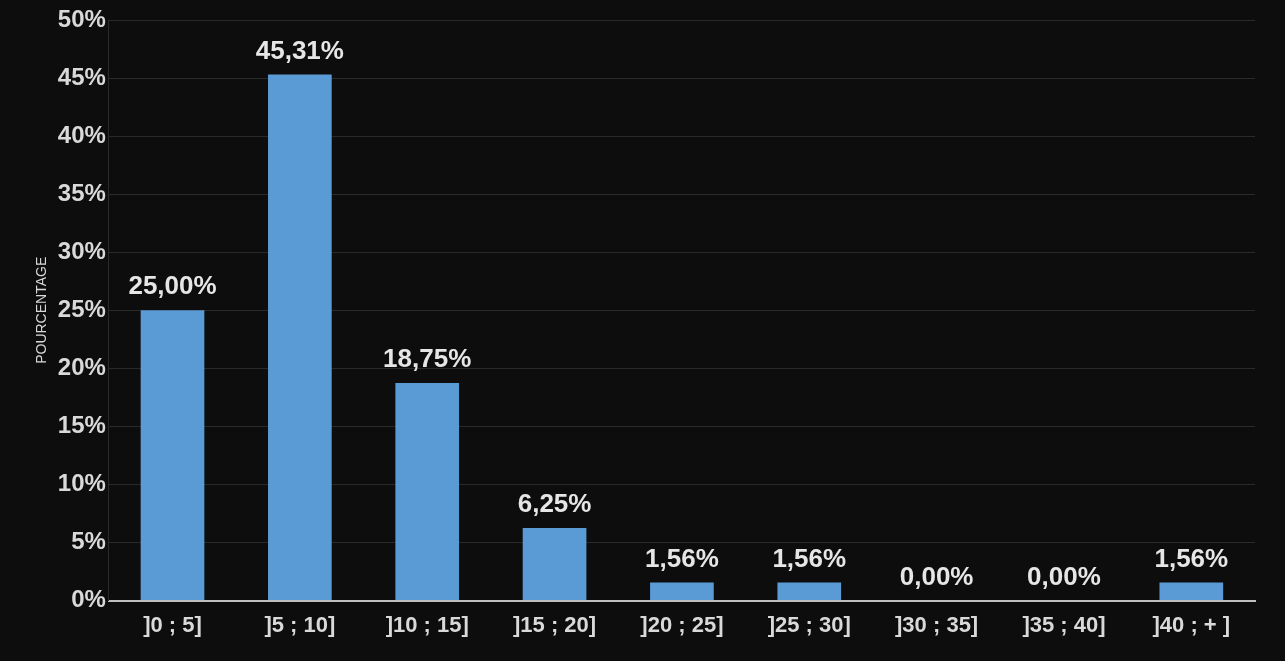 The width and height of the screenshot is (1285, 661). I want to click on y-tick-label: 45%, so click(81, 76).